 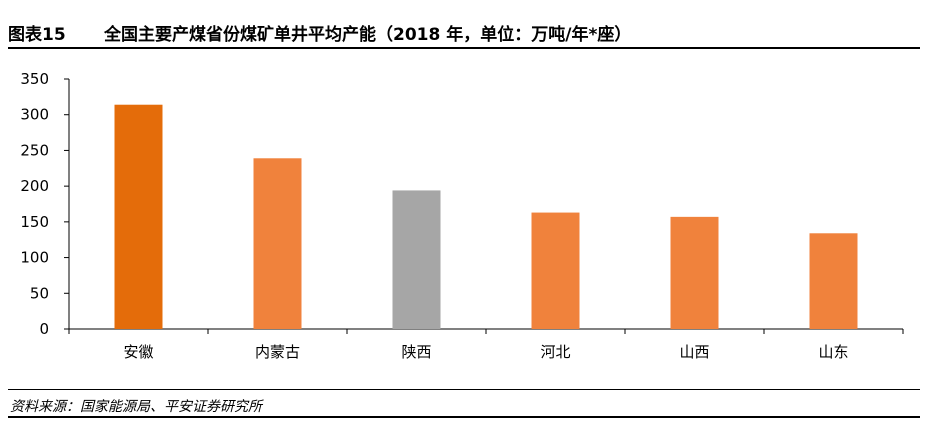 What do you see at coordinates (34, 79) in the screenshot?
I see `y-tick-label: 350` at bounding box center [34, 79].